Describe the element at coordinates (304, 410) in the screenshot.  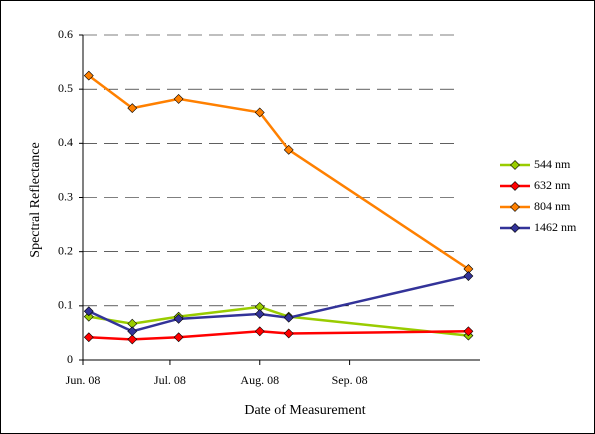
I see `x-axis-label: Date of Measurement` at that location.